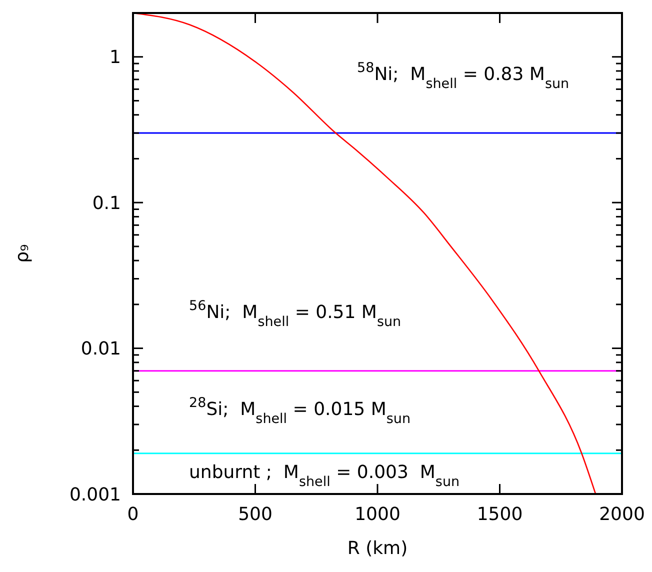  Describe the element at coordinates (499, 514) in the screenshot. I see `x-tick-label: 1500` at that location.